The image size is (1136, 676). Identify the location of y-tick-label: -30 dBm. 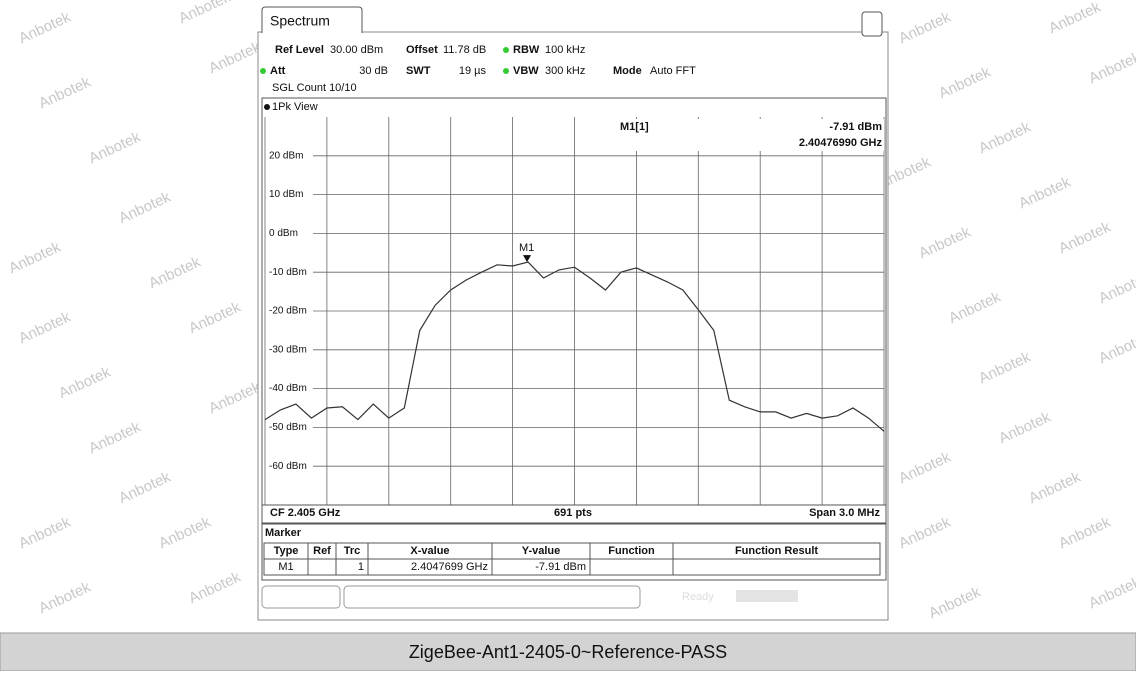
(288, 349).